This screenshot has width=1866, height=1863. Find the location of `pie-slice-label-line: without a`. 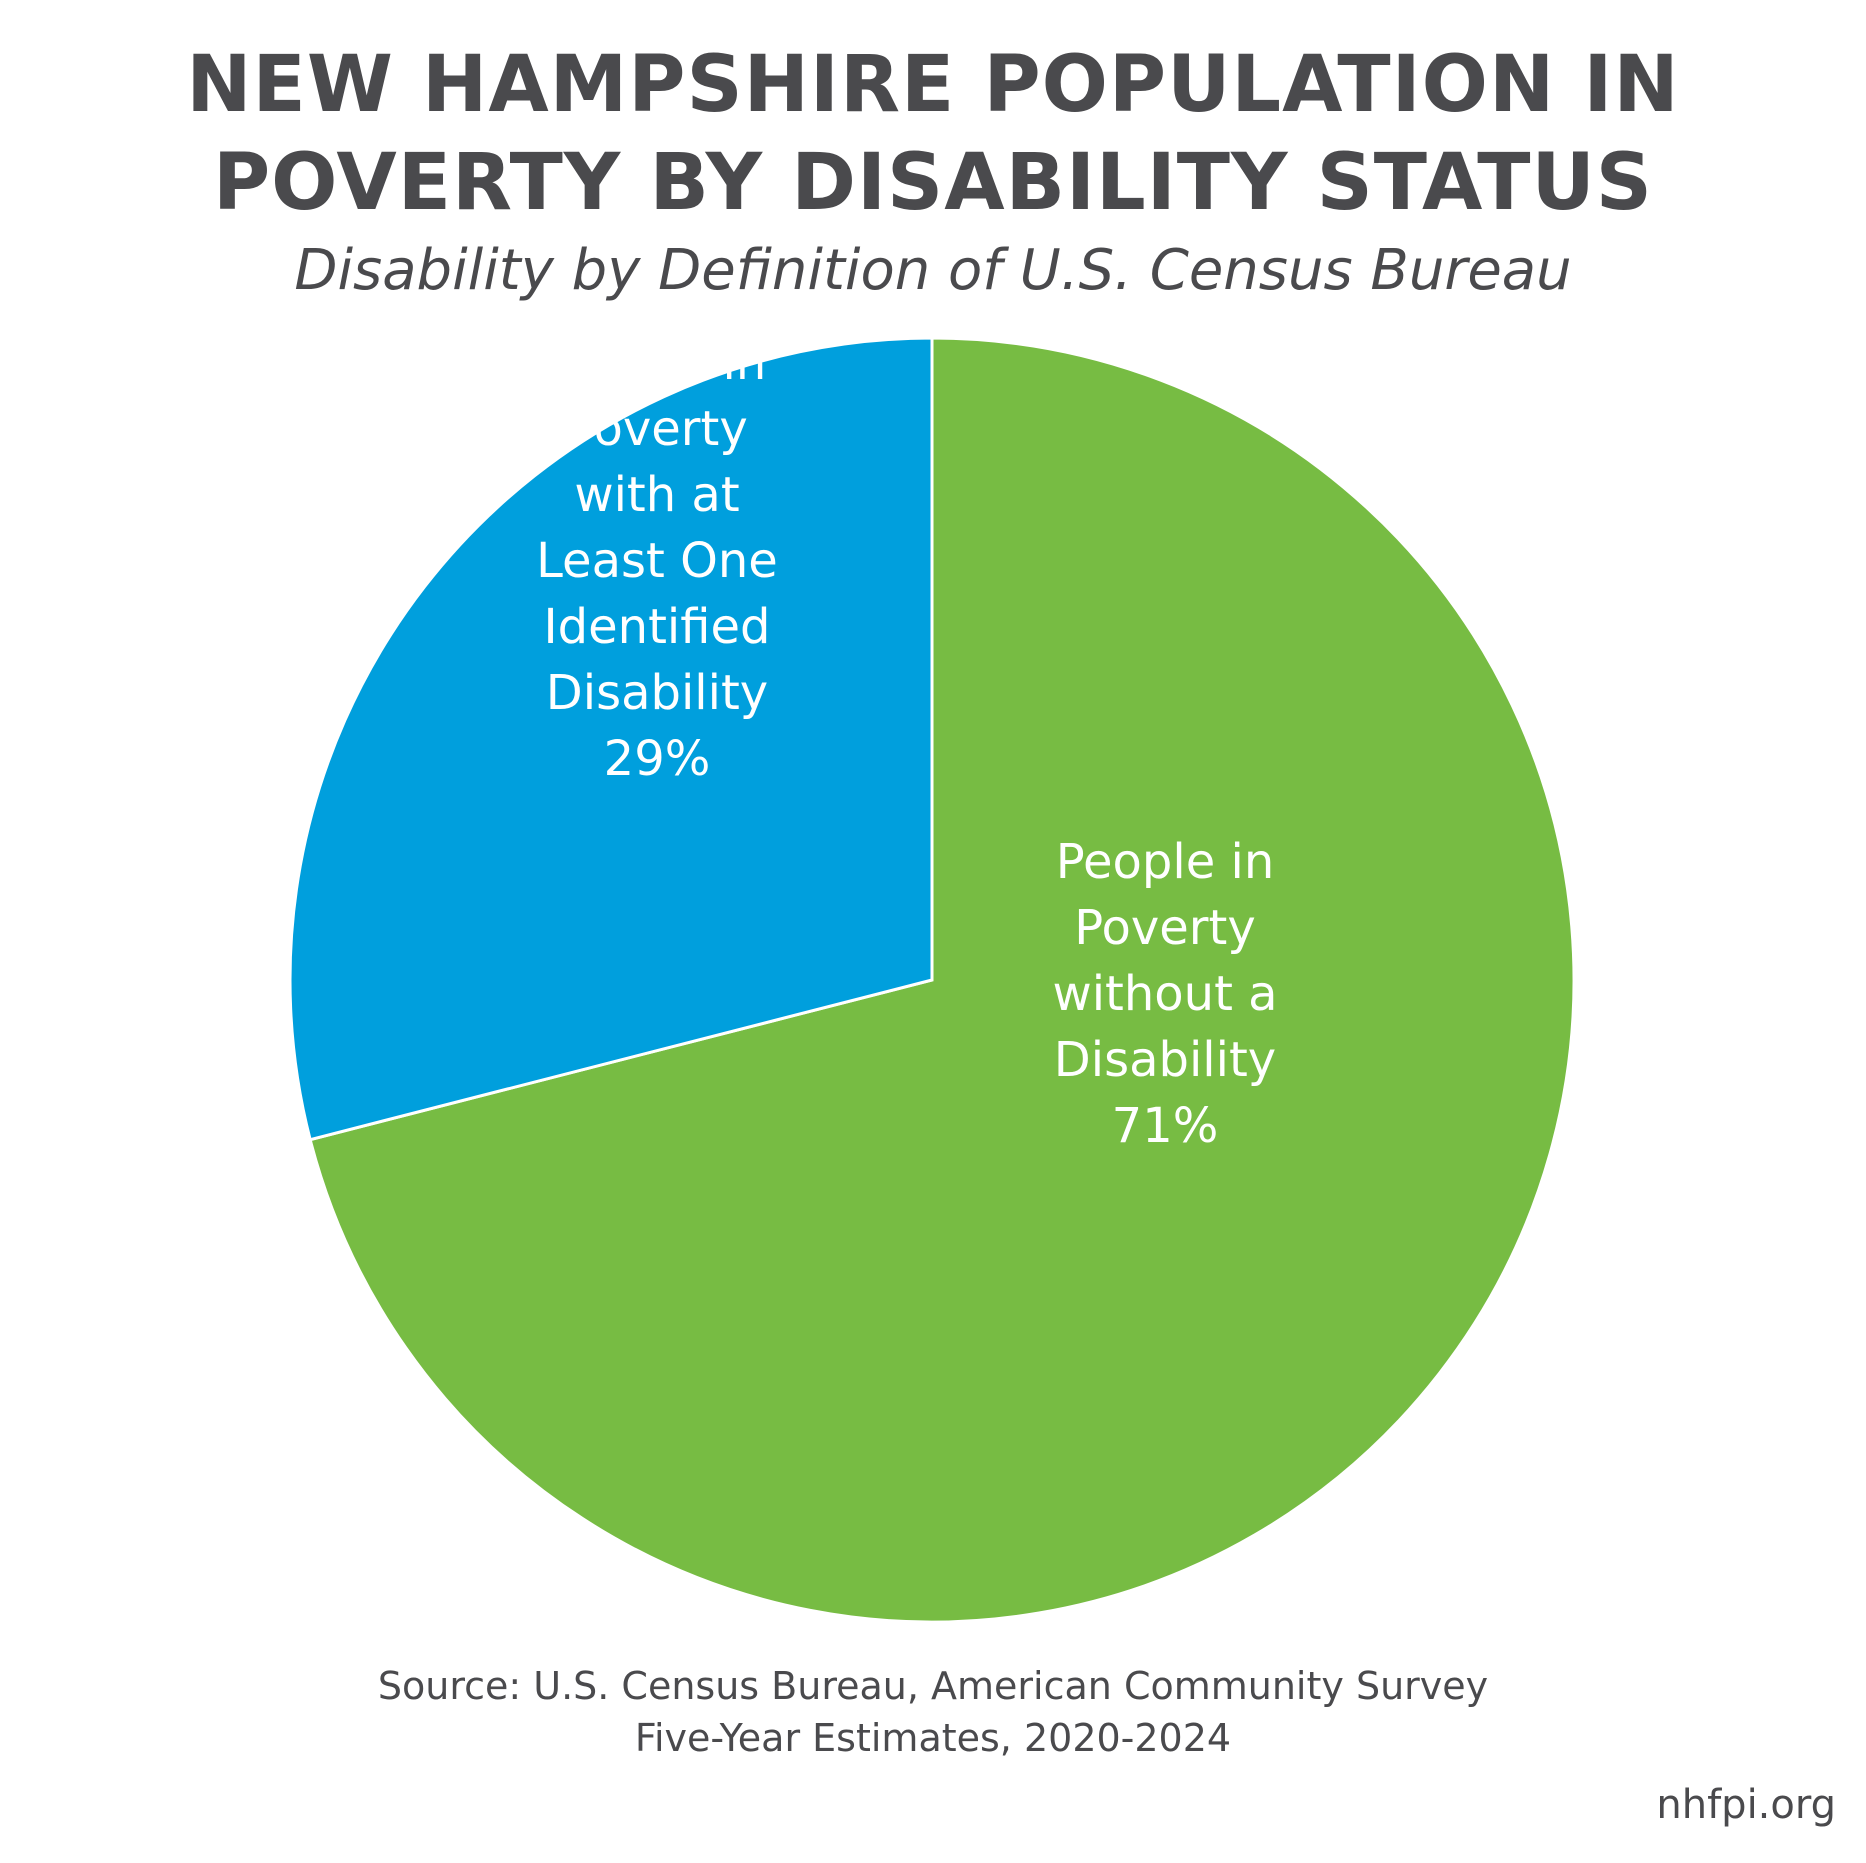

pie-slice-label-line: without a is located at coordinates (1164, 994).